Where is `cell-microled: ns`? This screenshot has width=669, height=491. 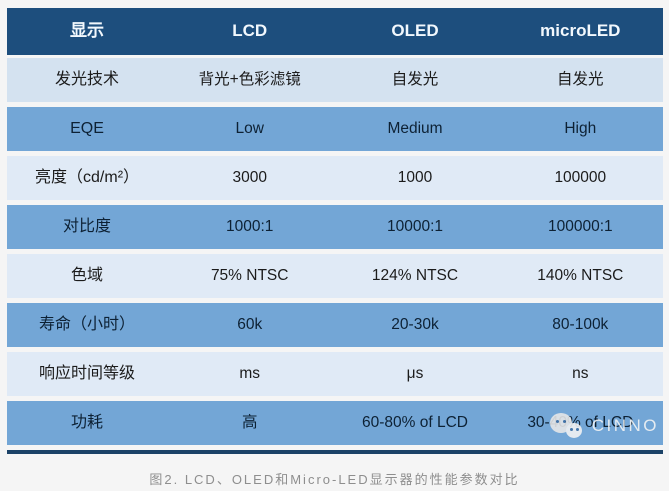
cell-microled: ns is located at coordinates (580, 373).